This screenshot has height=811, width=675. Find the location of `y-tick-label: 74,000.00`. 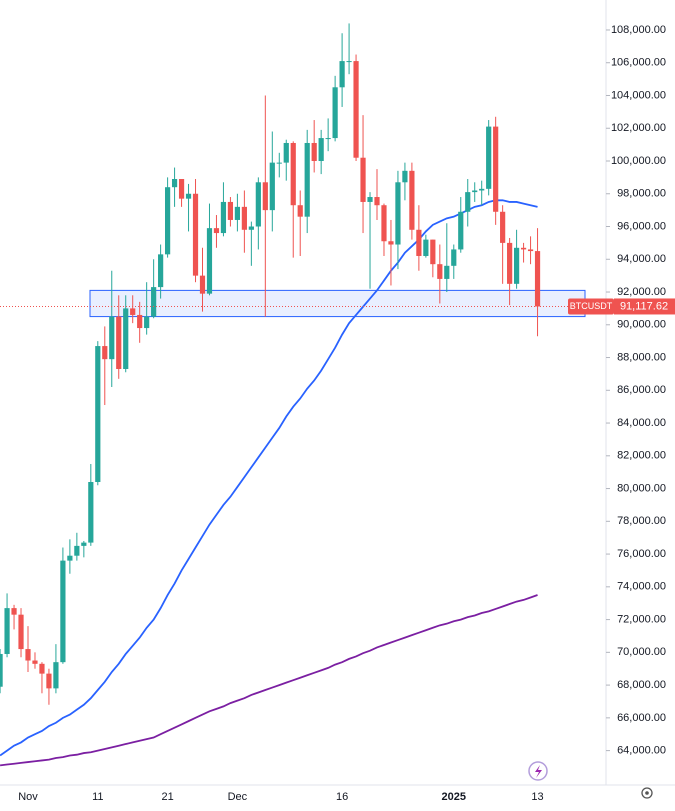

y-tick-label: 74,000.00 is located at coordinates (641, 587).